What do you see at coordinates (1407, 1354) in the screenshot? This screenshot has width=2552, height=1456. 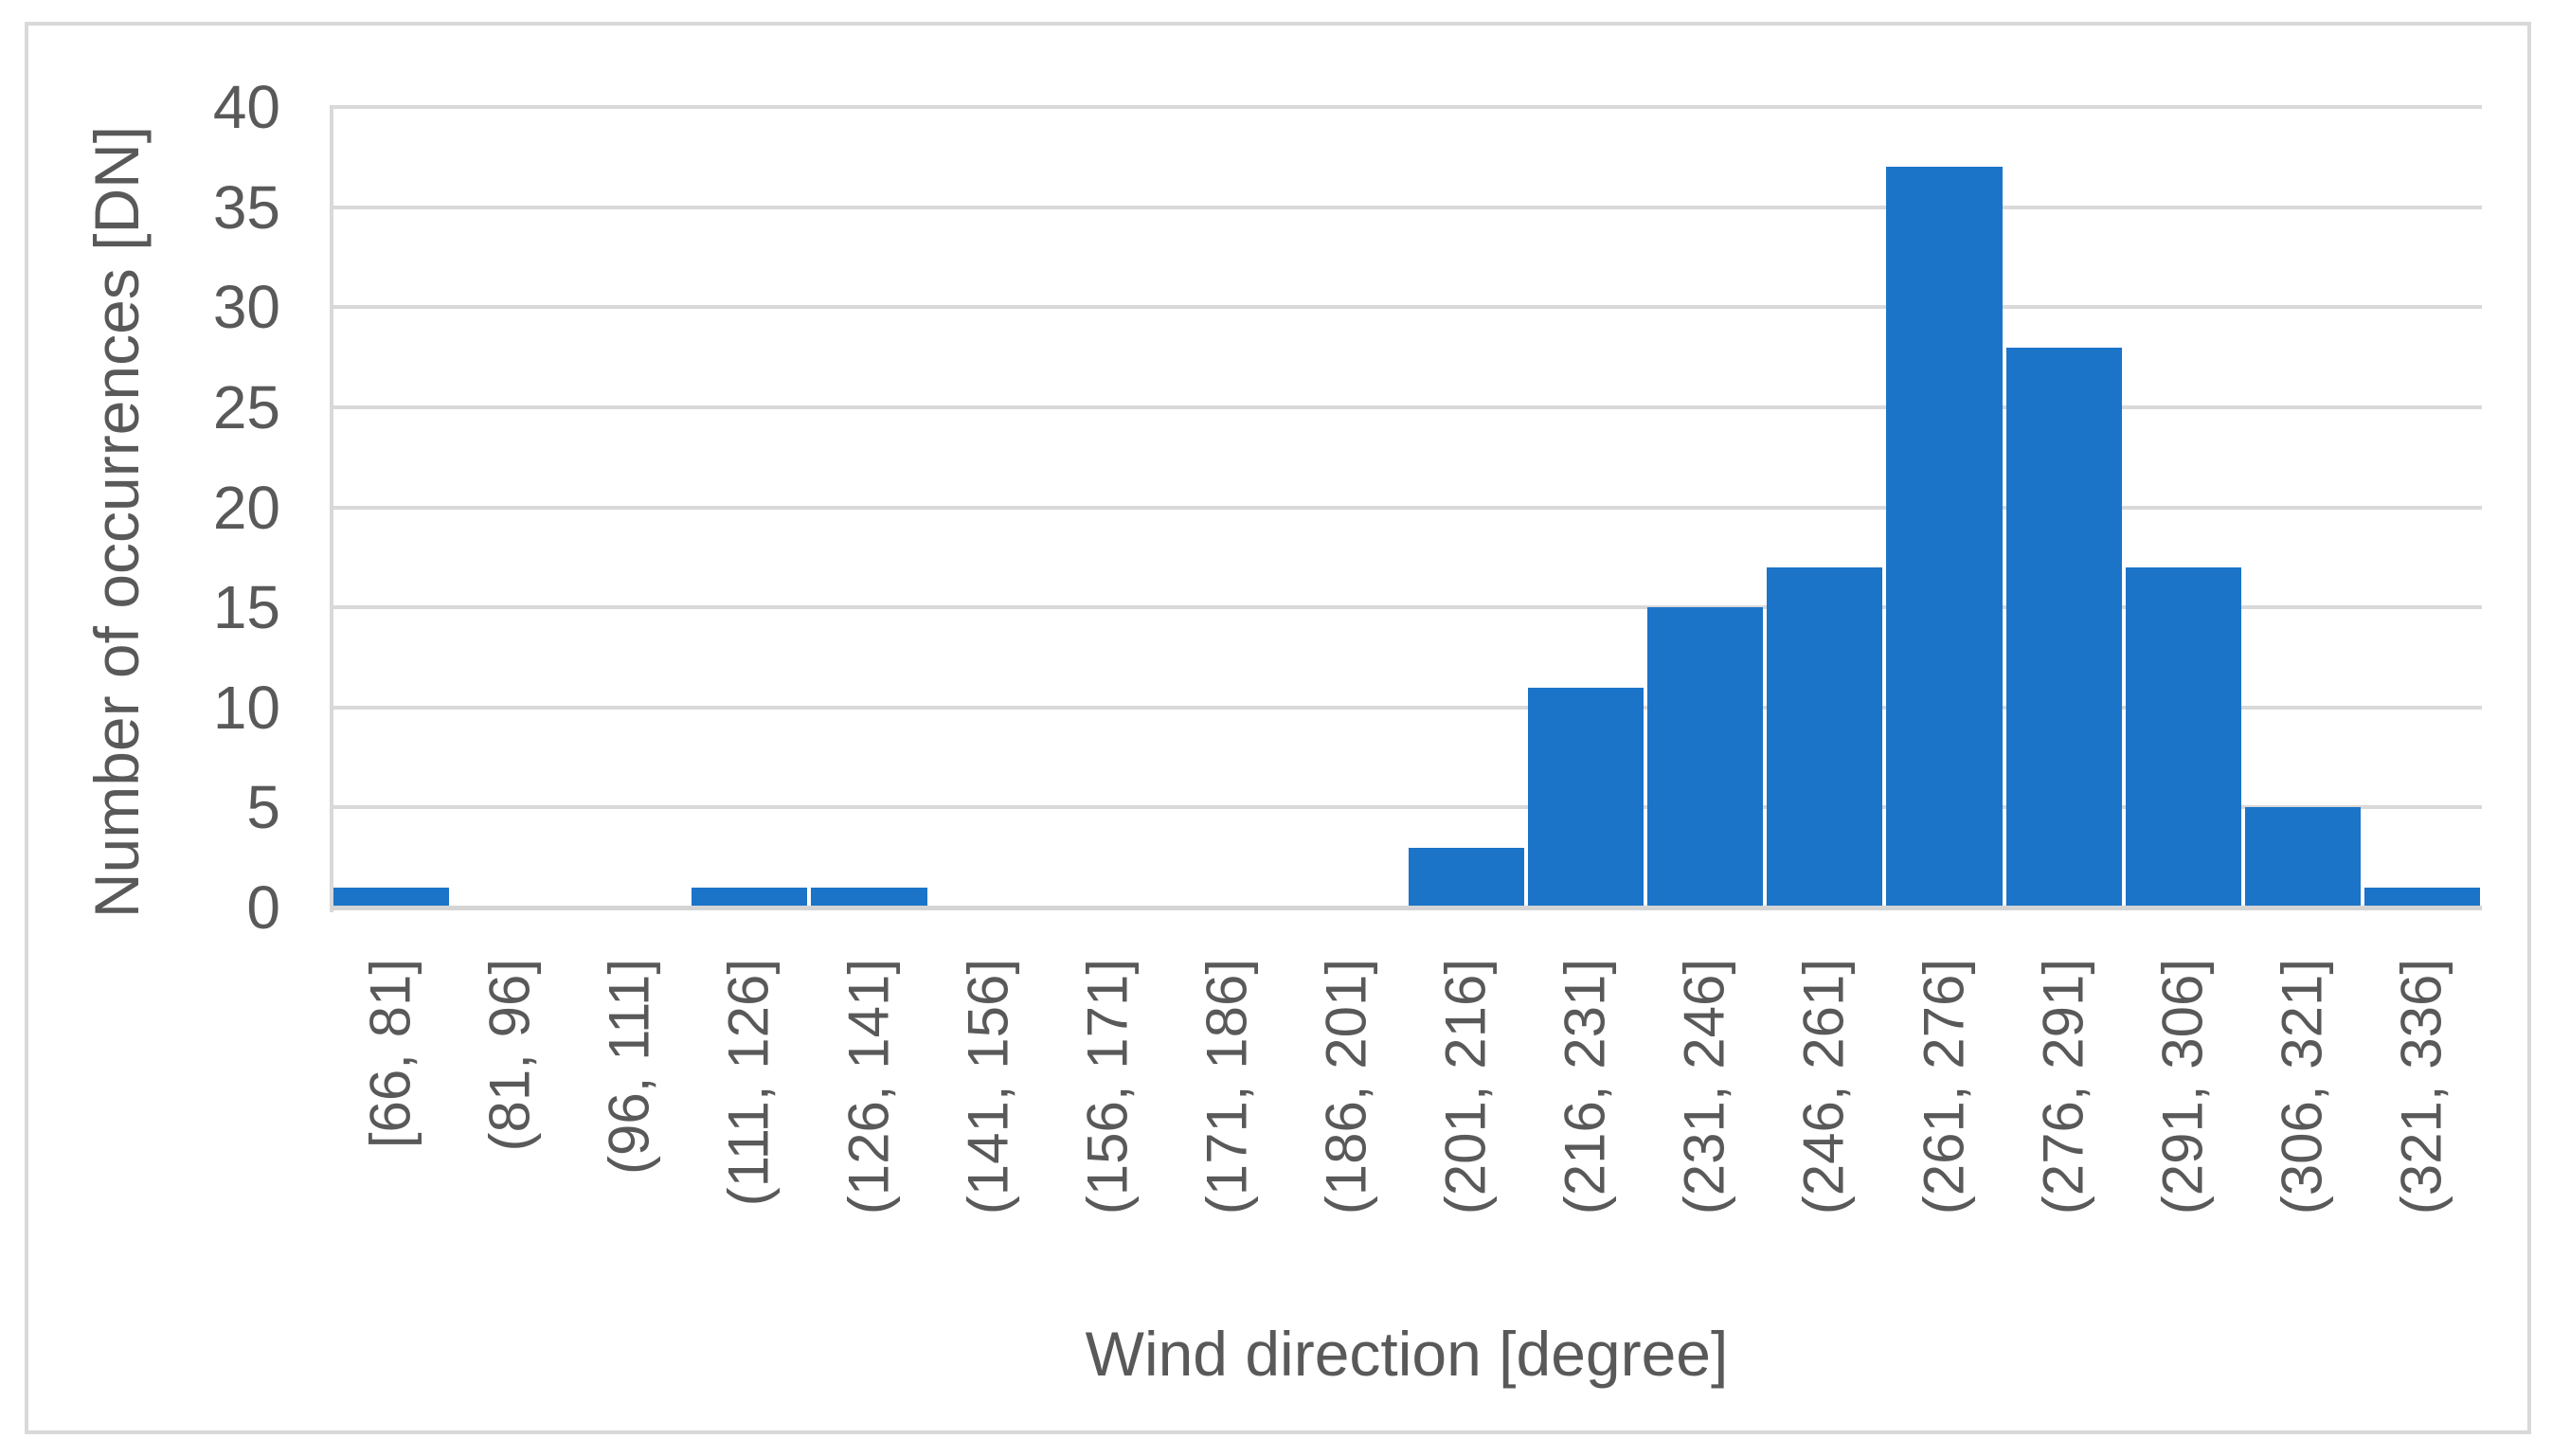 I see `x-axis-title: Wind direction [degree]` at bounding box center [1407, 1354].